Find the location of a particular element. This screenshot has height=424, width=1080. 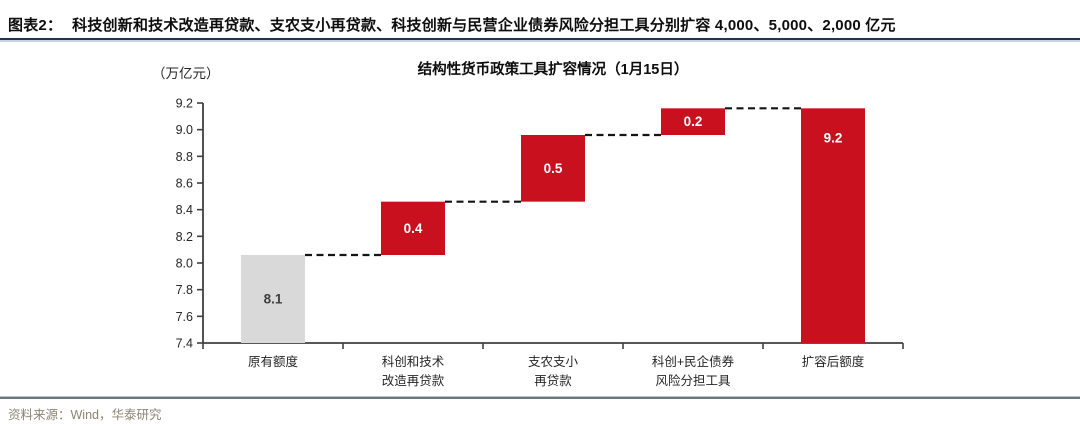

y-tick-label: 9.0 is located at coordinates (184, 130).